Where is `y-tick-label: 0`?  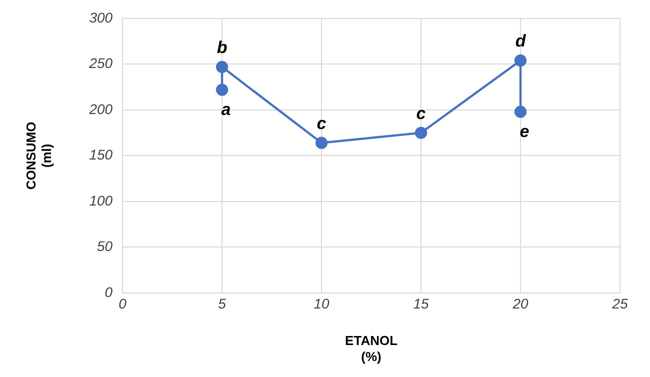
y-tick-label: 0 is located at coordinates (108, 292).